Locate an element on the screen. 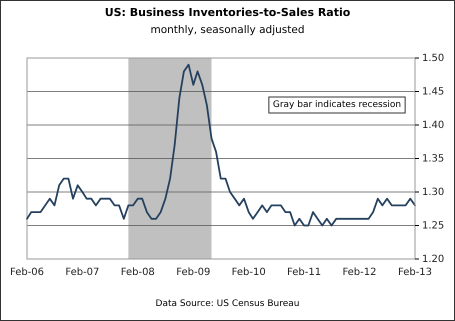 Image resolution: width=455 pixels, height=321 pixels. chart-subtitle: monthly, seasonally adjusted is located at coordinates (227, 30).